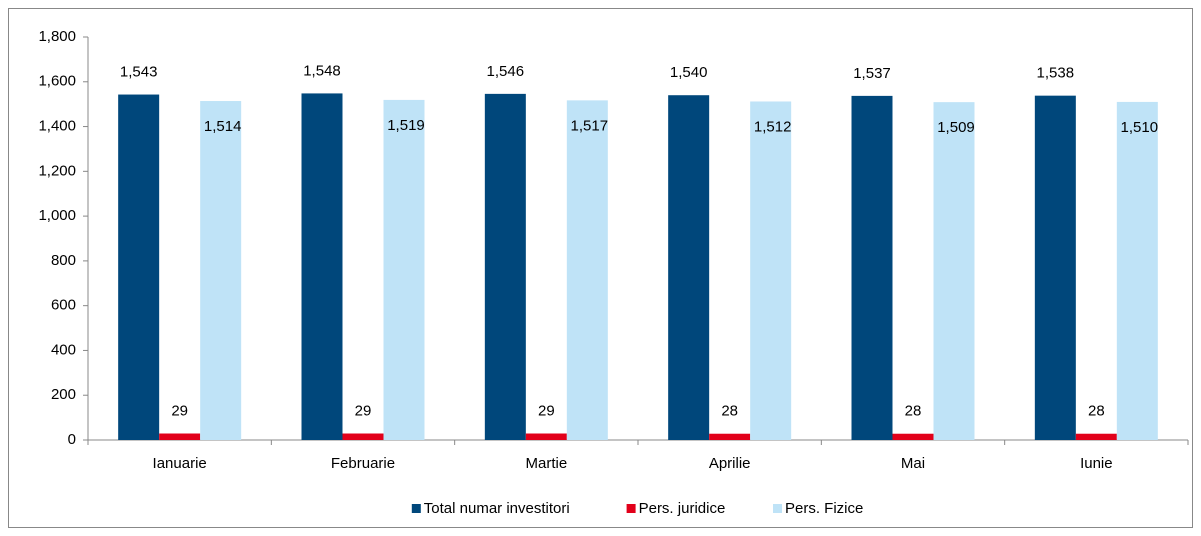 The image size is (1201, 536). I want to click on y-tick-label: 1,200, so click(57, 170).